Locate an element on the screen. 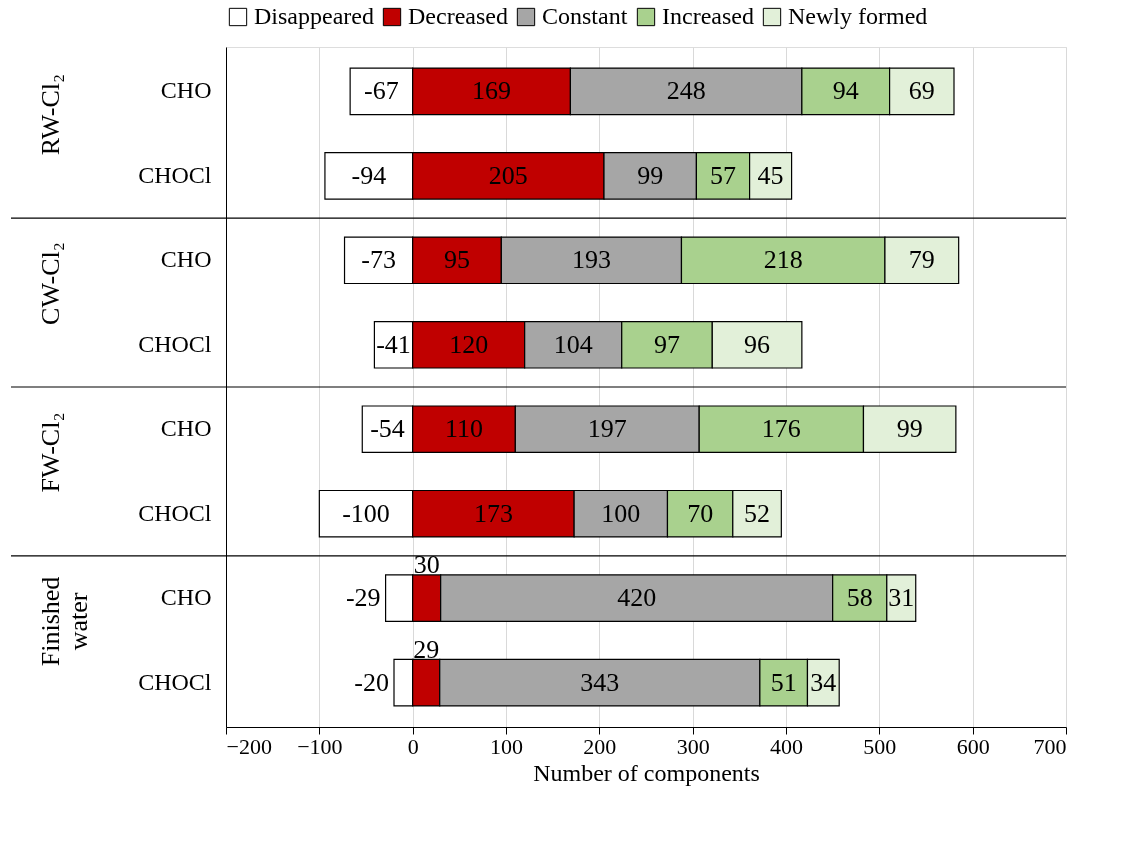  data-label: 58 is located at coordinates (859, 598).